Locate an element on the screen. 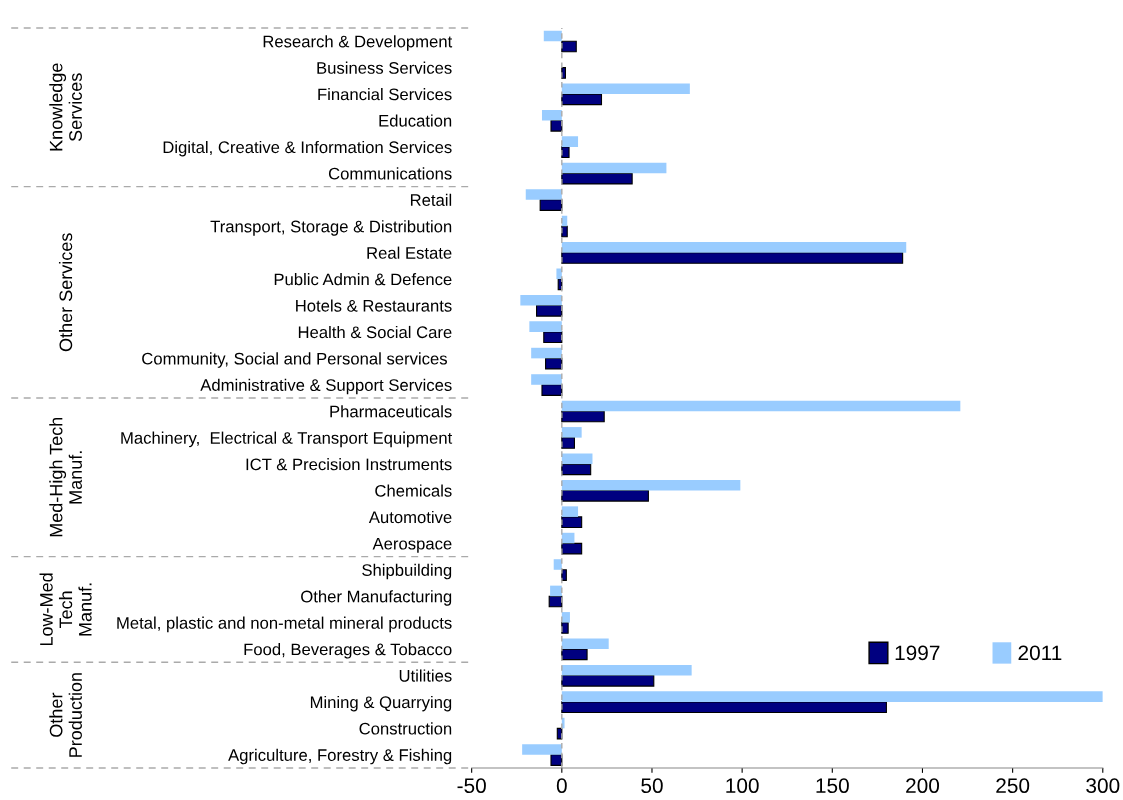 Image resolution: width=1123 pixels, height=800 pixels. x-tick-label: 200 is located at coordinates (923, 786).